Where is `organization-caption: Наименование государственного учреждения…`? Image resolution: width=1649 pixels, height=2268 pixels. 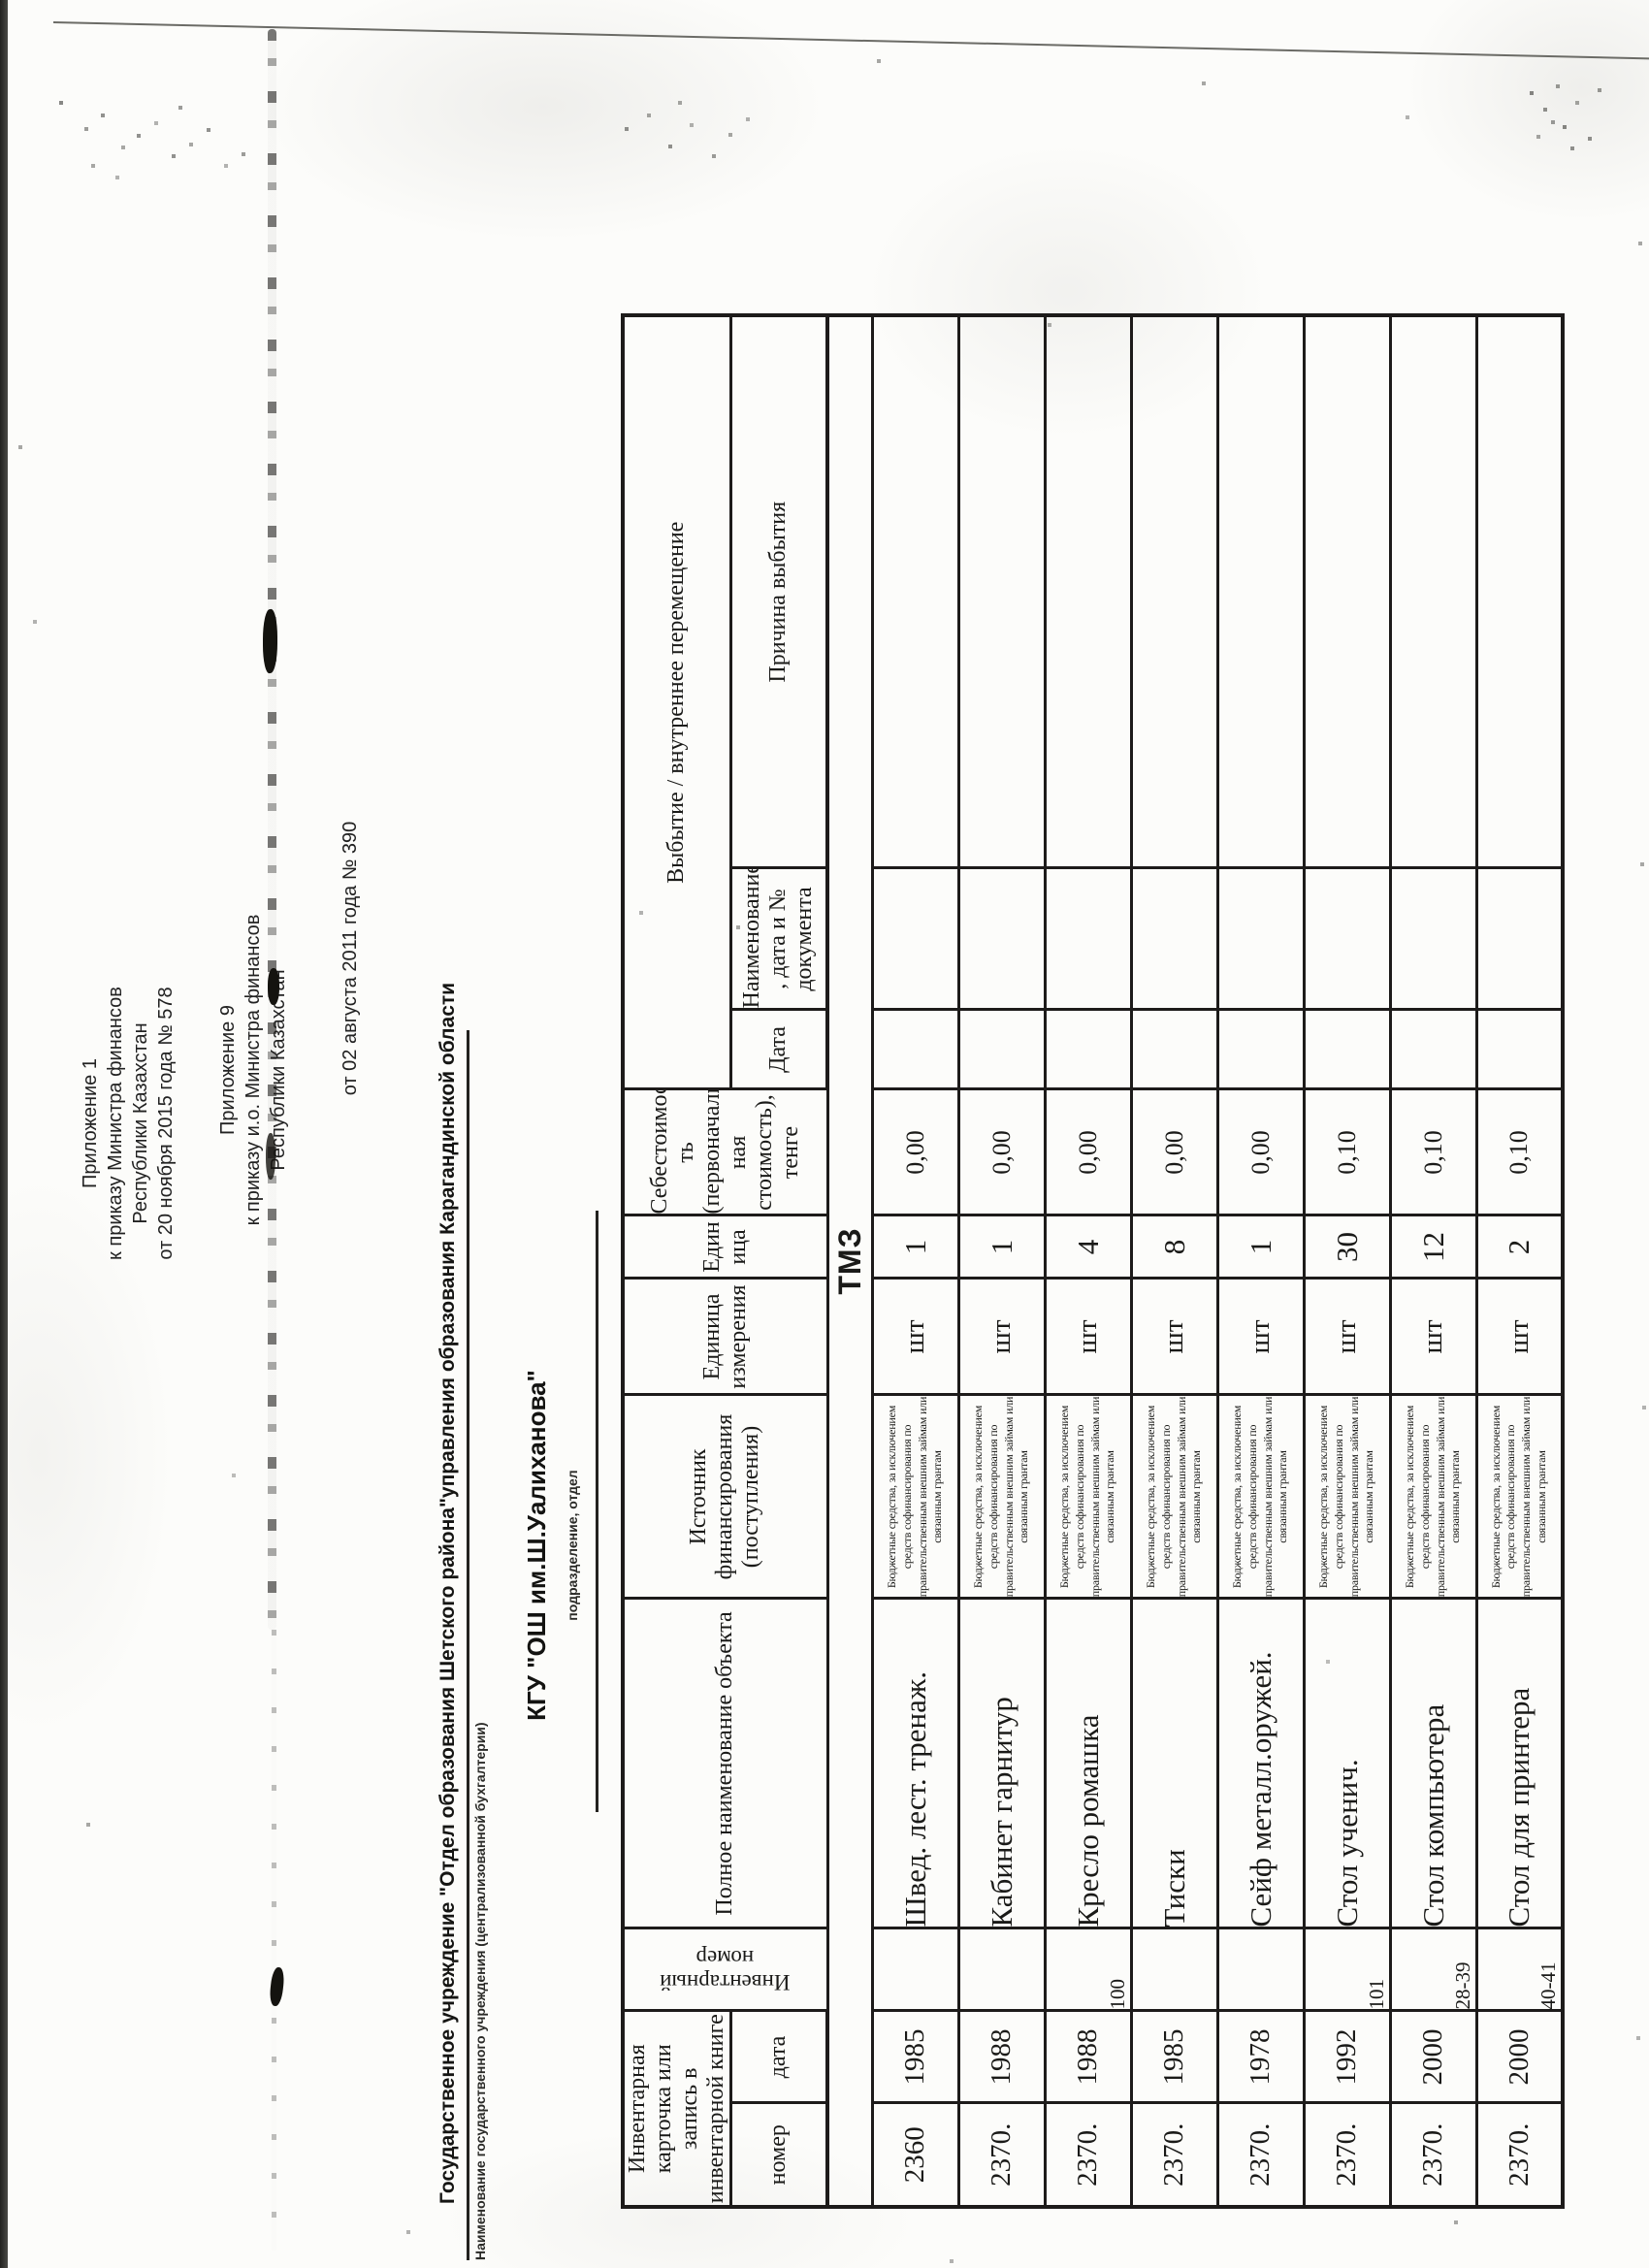 organization-caption: Наименование государственного учреждения… is located at coordinates (480, 1991).